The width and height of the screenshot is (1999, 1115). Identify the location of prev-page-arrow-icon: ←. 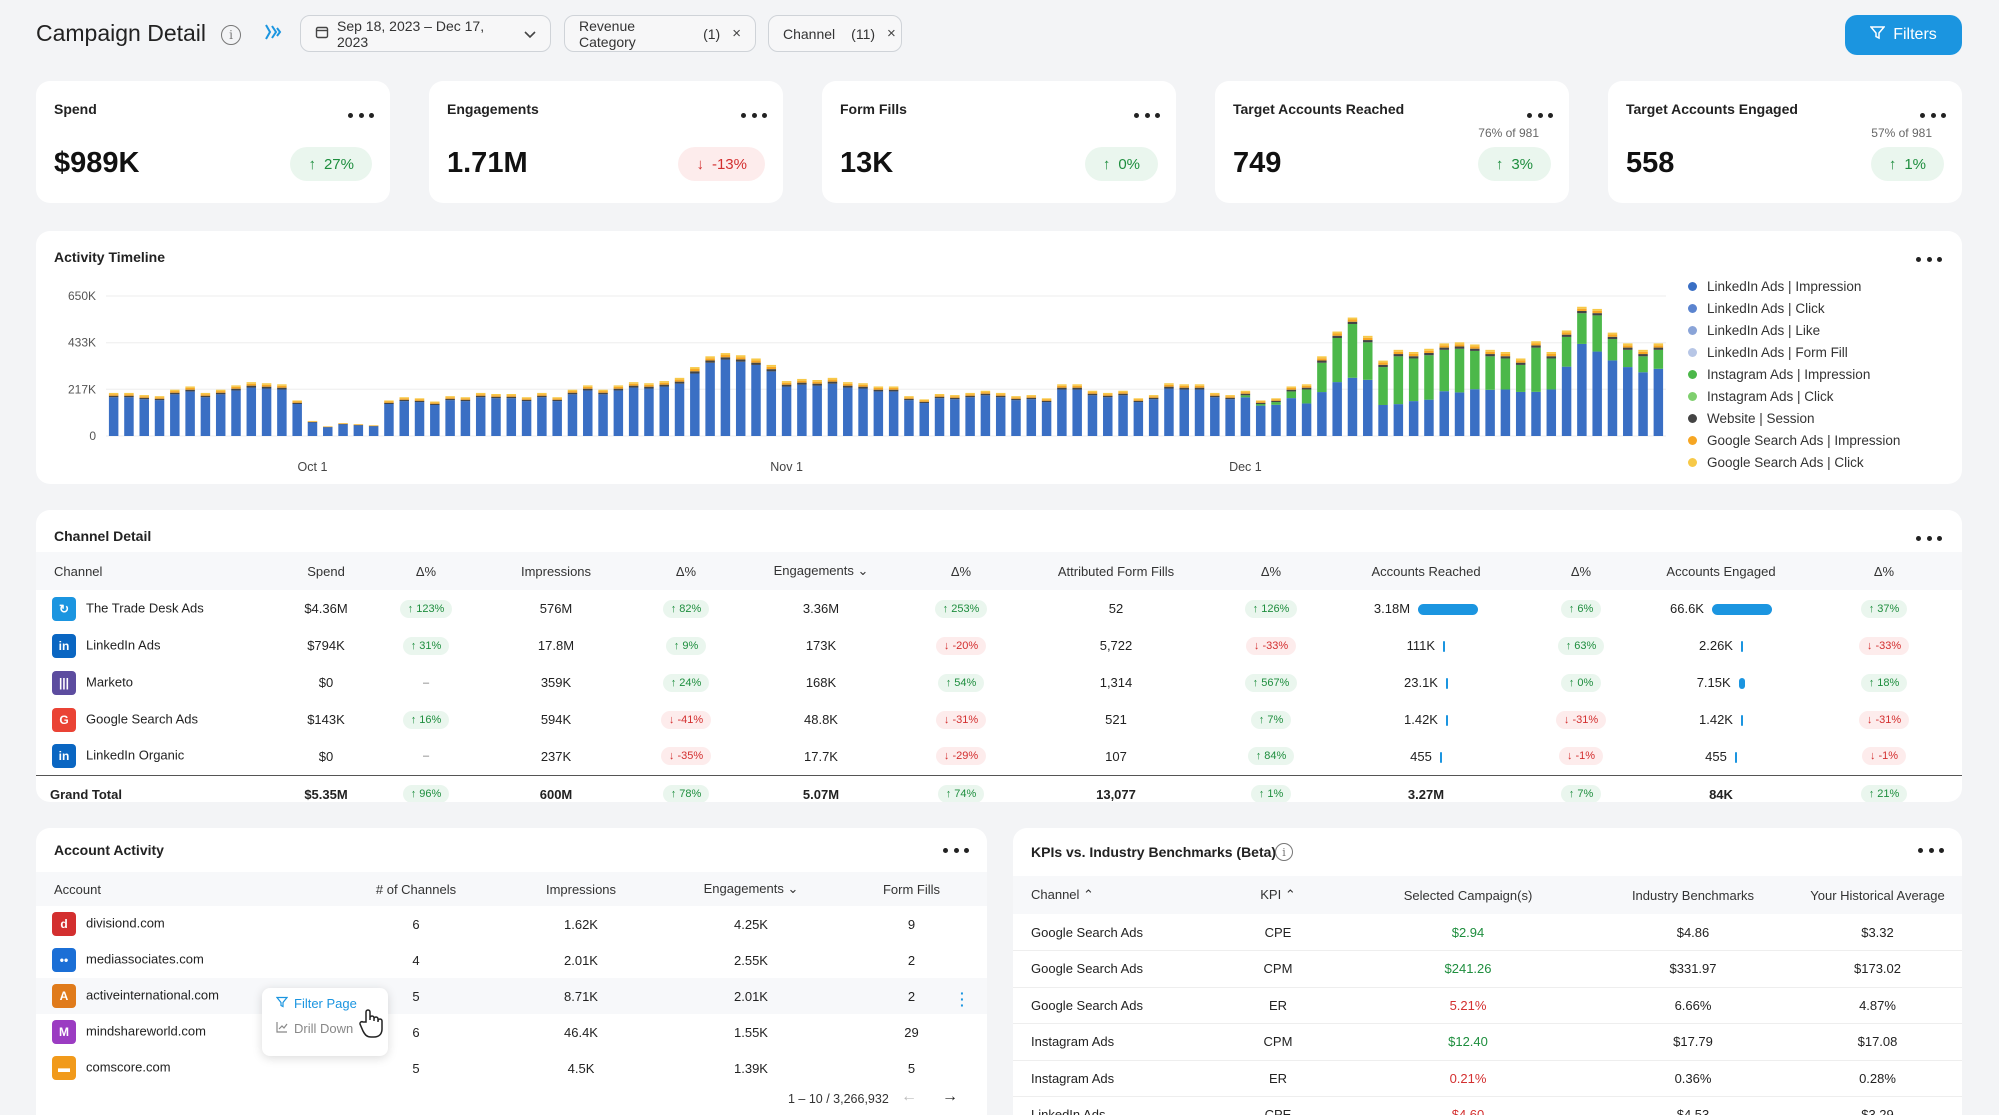
(909, 1096).